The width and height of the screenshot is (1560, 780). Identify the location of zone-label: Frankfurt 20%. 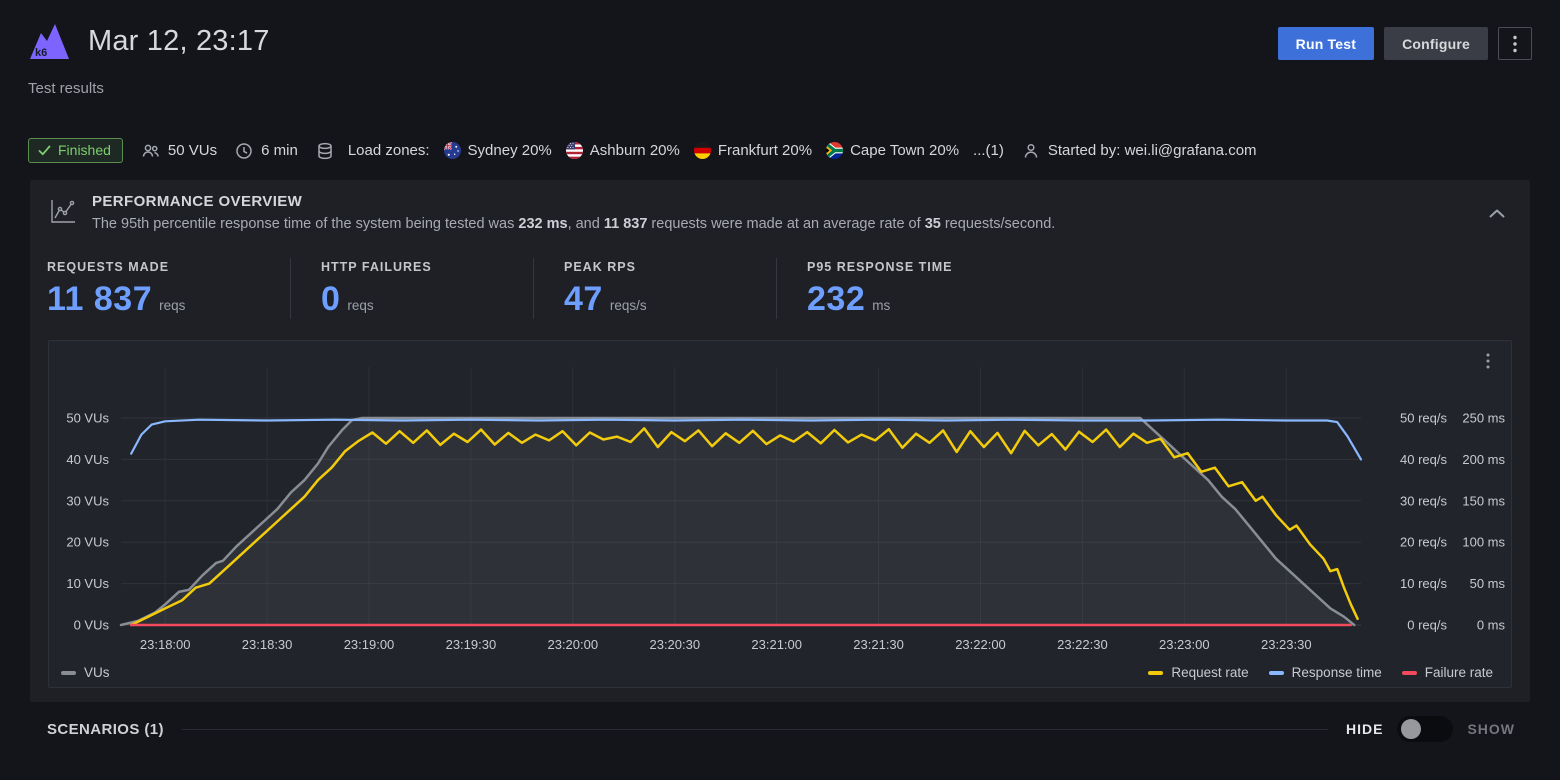
(765, 150).